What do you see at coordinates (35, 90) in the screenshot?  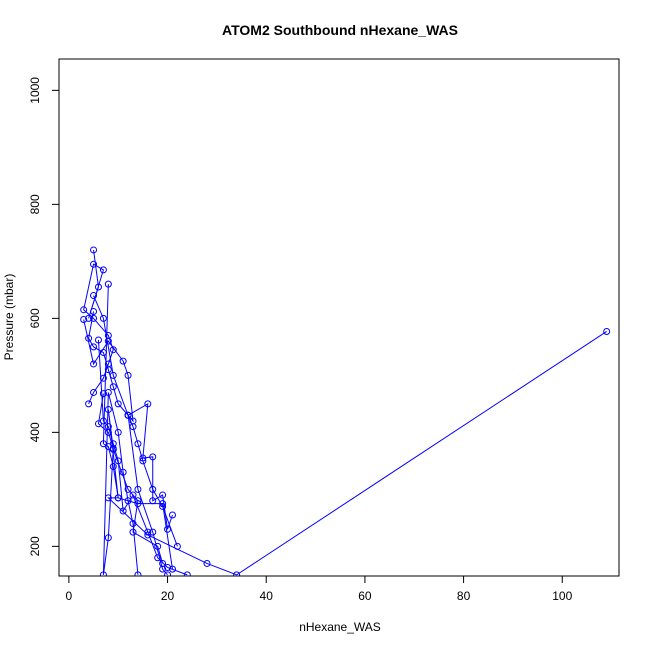 I see `y-tick-label: 1000` at bounding box center [35, 90].